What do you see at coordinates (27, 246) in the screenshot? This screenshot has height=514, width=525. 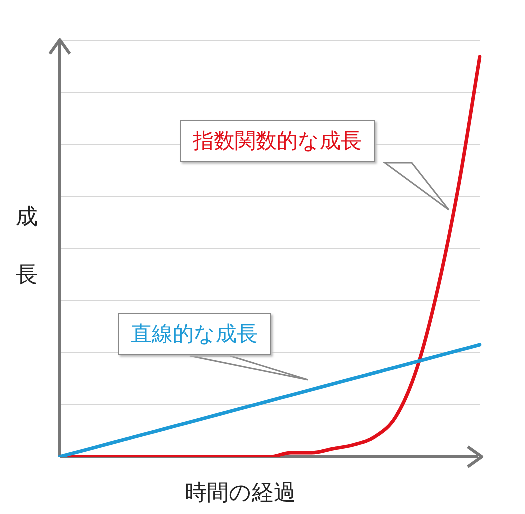 I see `text: 成長` at bounding box center [27, 246].